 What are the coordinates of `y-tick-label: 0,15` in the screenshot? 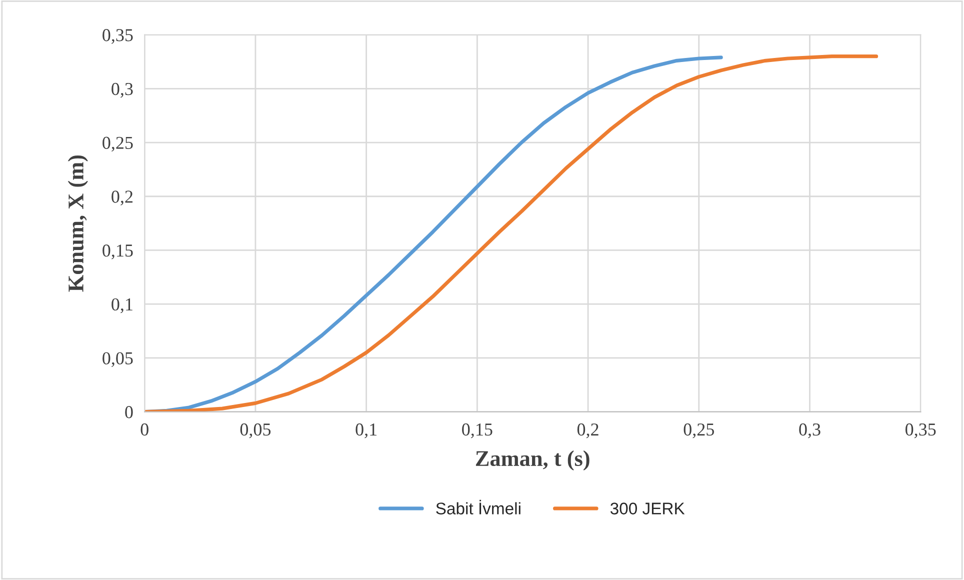 It's located at (117, 252).